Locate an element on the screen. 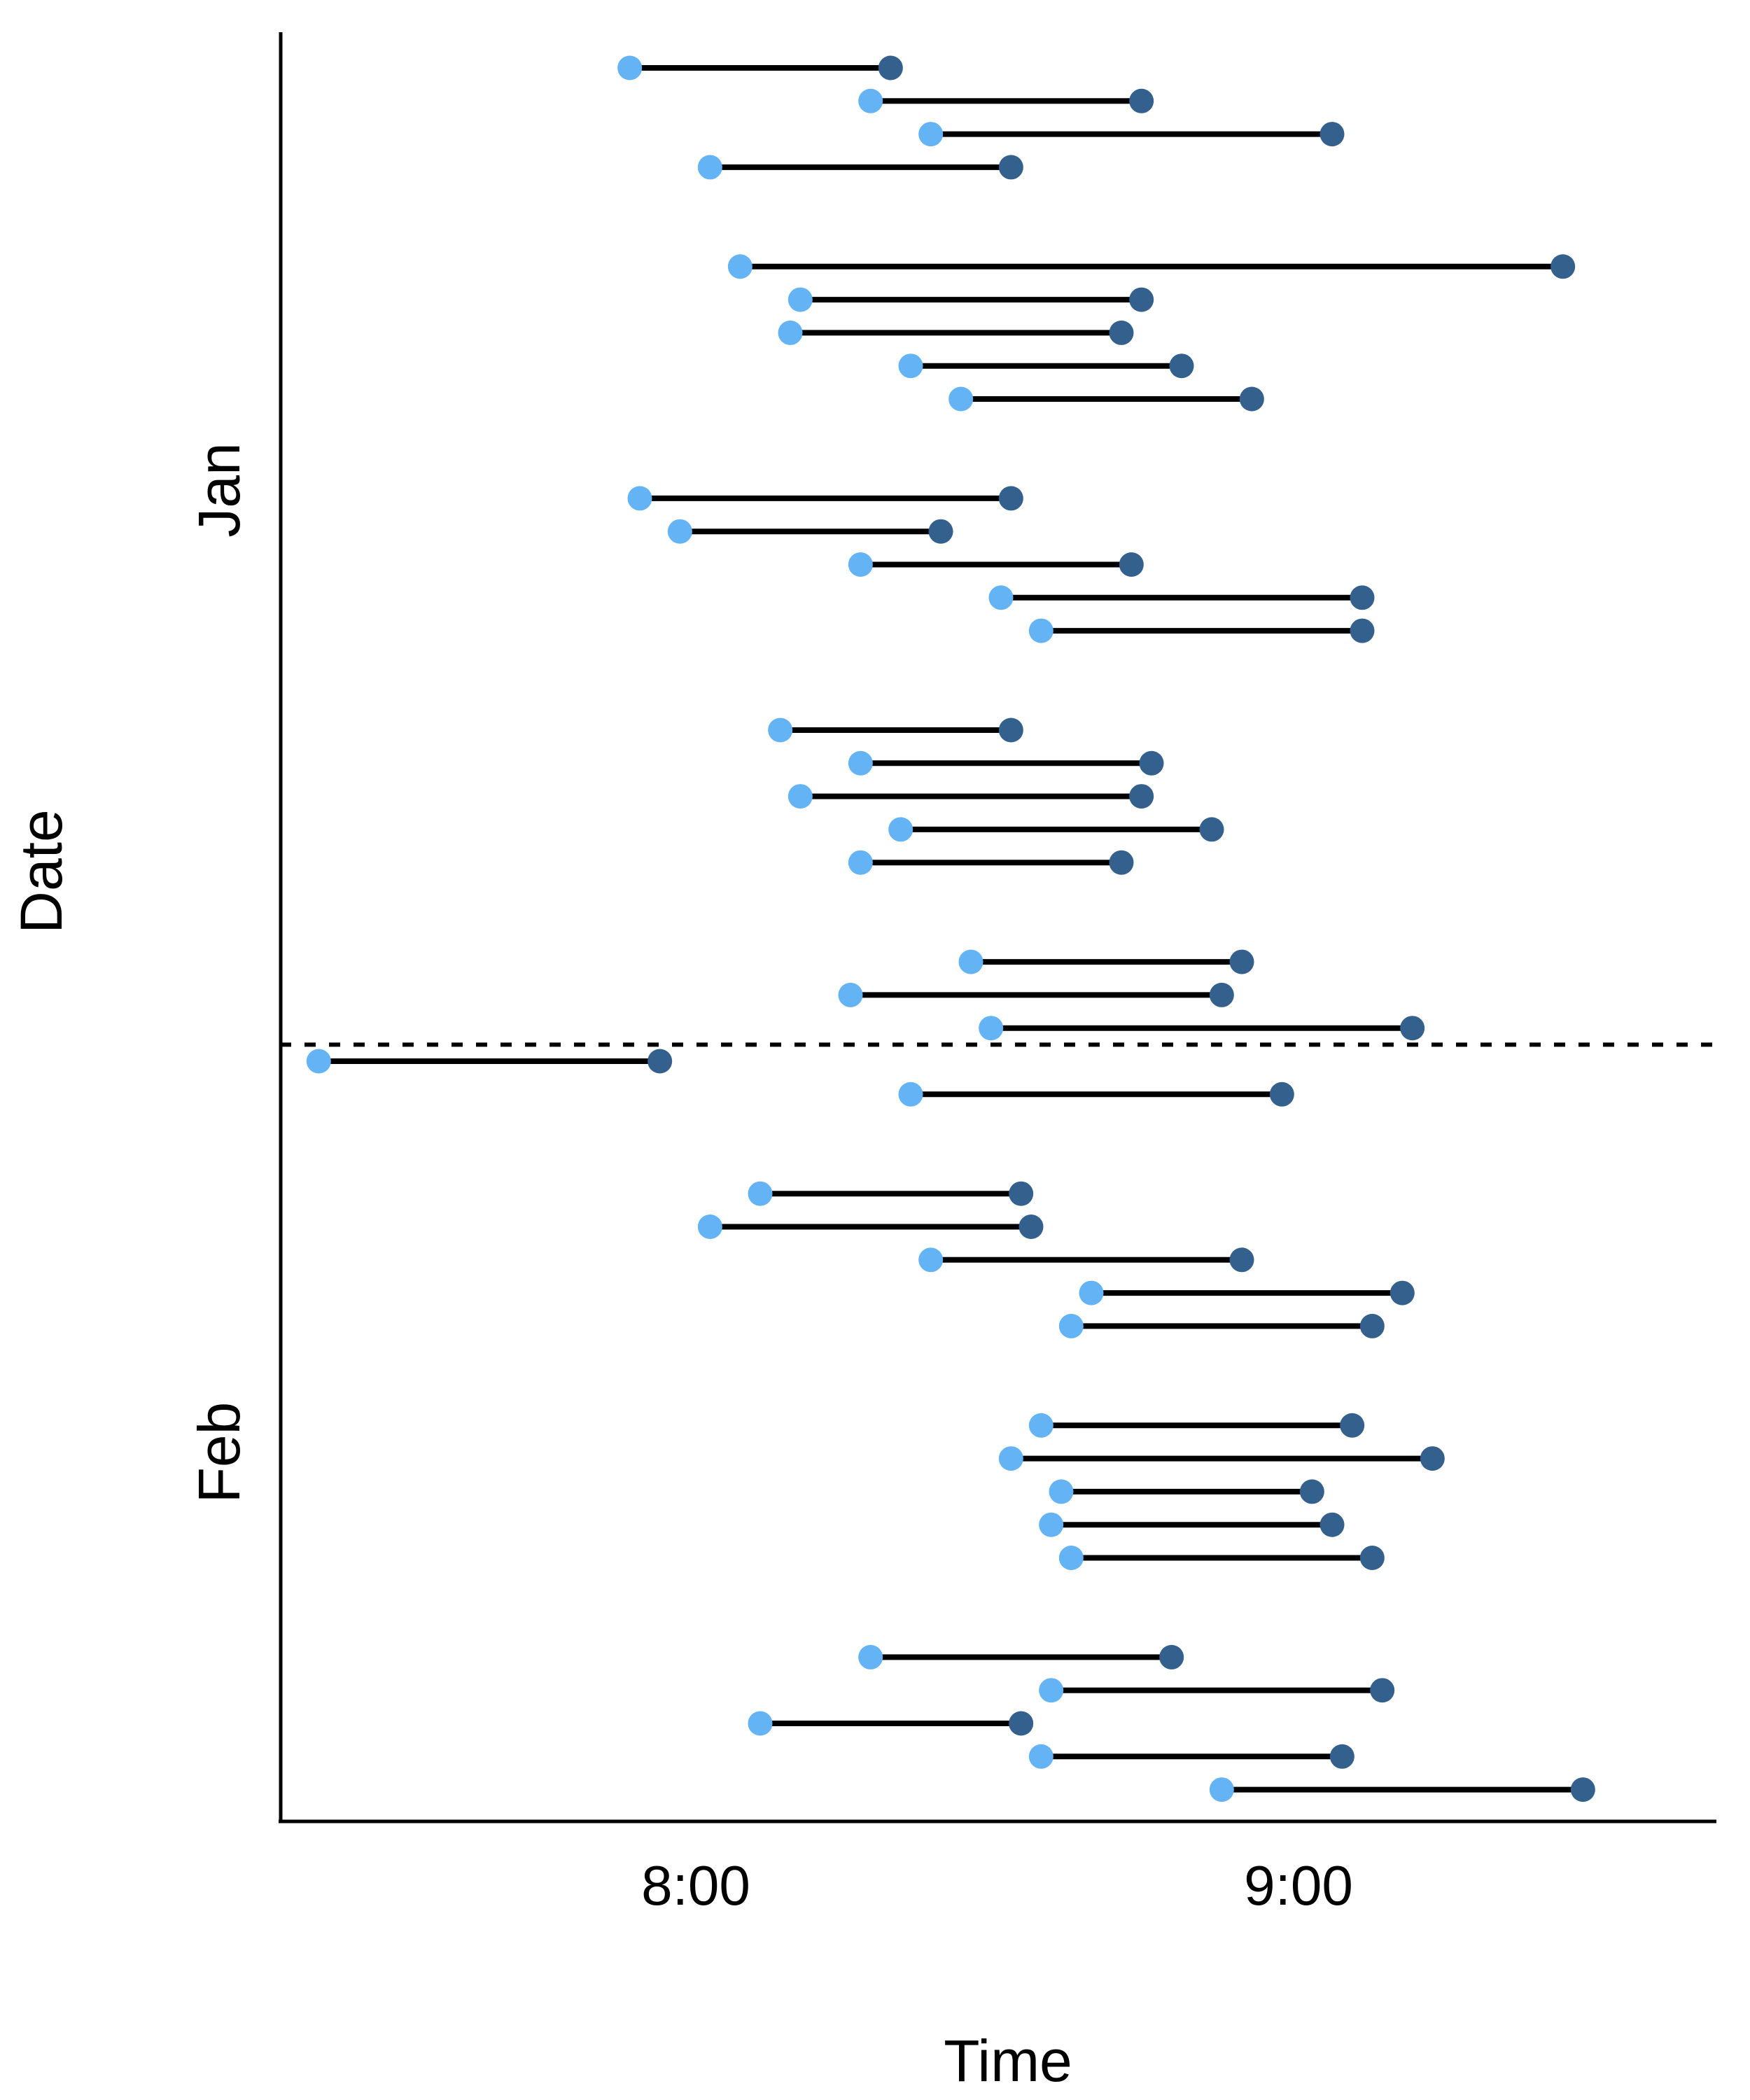  y-group-label-jan: Jan is located at coordinates (219, 489).